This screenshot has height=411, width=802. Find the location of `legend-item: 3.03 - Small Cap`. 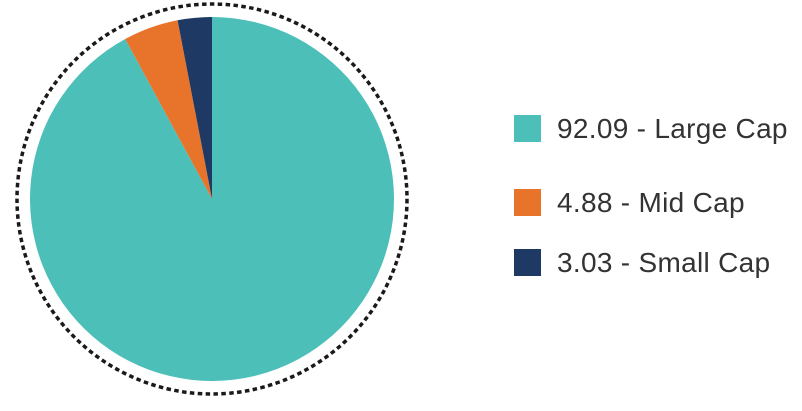

legend-item: 3.03 - Small Cap is located at coordinates (642, 262).